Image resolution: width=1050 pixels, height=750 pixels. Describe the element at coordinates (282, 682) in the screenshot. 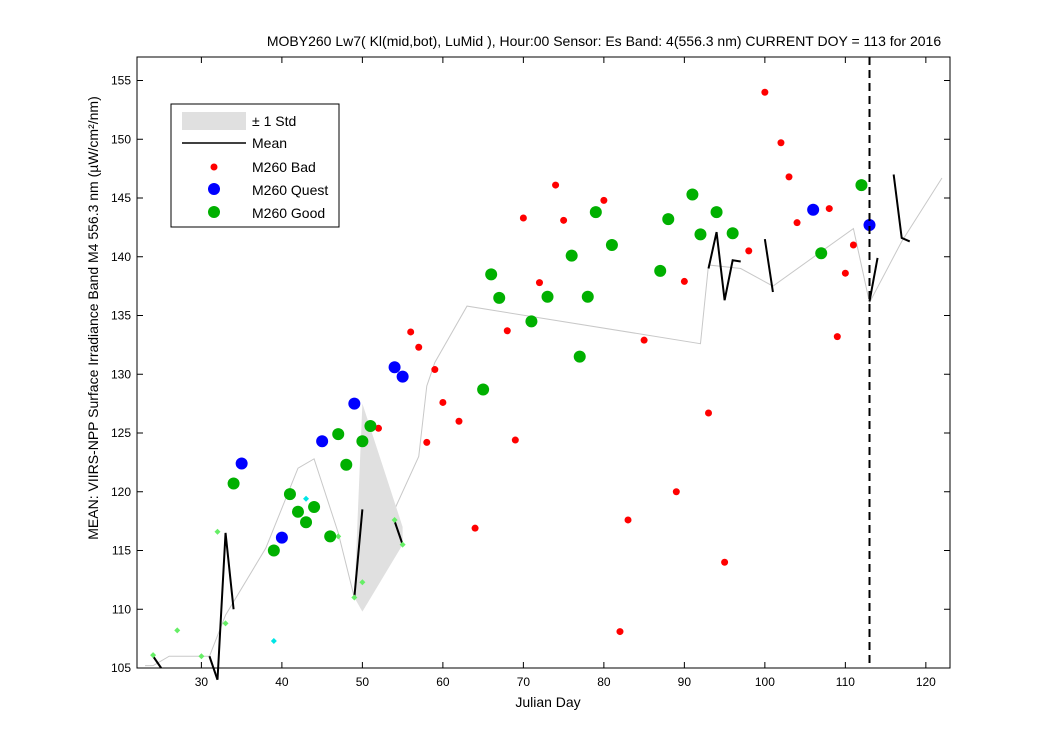

I see `x-tick-label: 40` at that location.